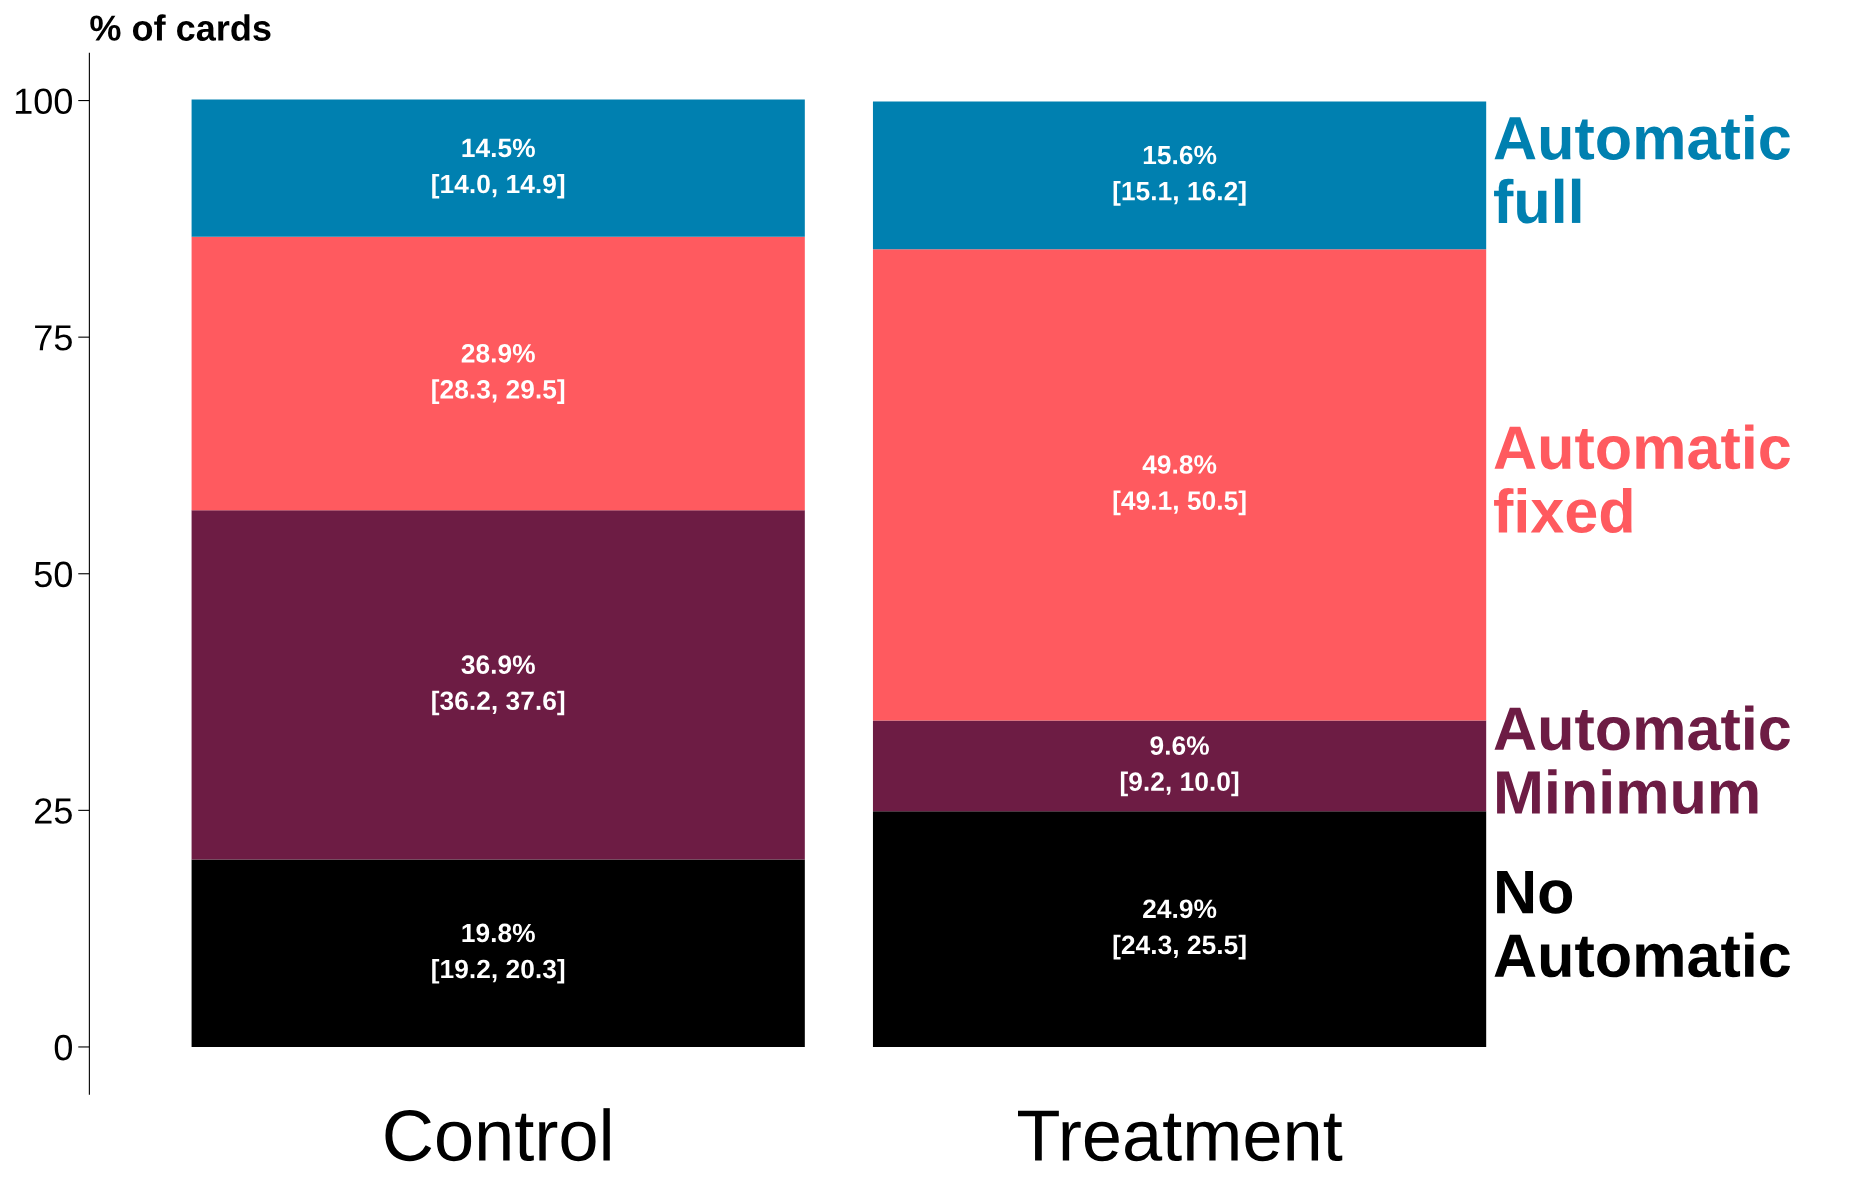 Image resolution: width=1862 pixels, height=1183 pixels. What do you see at coordinates (1642, 924) in the screenshot?
I see `series-label: No Automatic` at bounding box center [1642, 924].